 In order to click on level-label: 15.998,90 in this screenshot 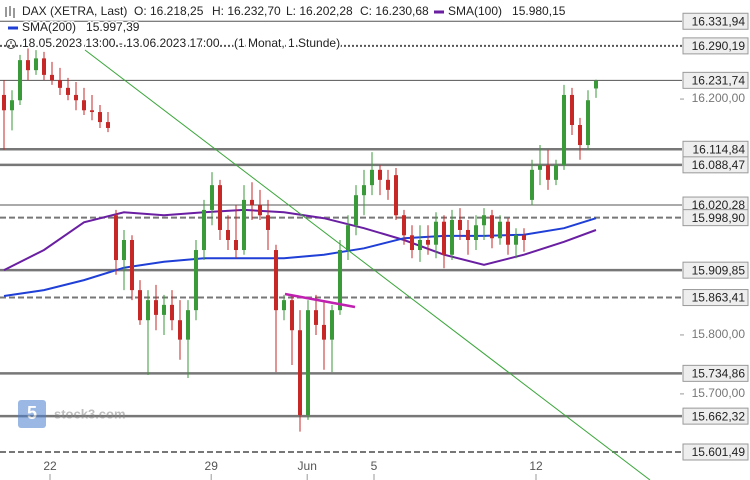, I will do `click(719, 218)`.